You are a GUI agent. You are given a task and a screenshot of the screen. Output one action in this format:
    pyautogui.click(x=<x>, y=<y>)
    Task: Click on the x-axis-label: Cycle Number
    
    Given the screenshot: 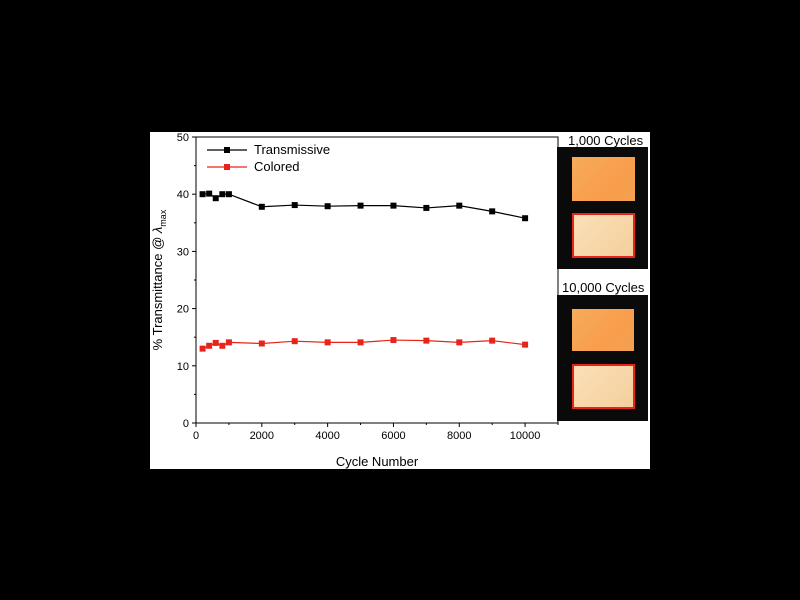 What is the action you would take?
    pyautogui.click(x=377, y=461)
    